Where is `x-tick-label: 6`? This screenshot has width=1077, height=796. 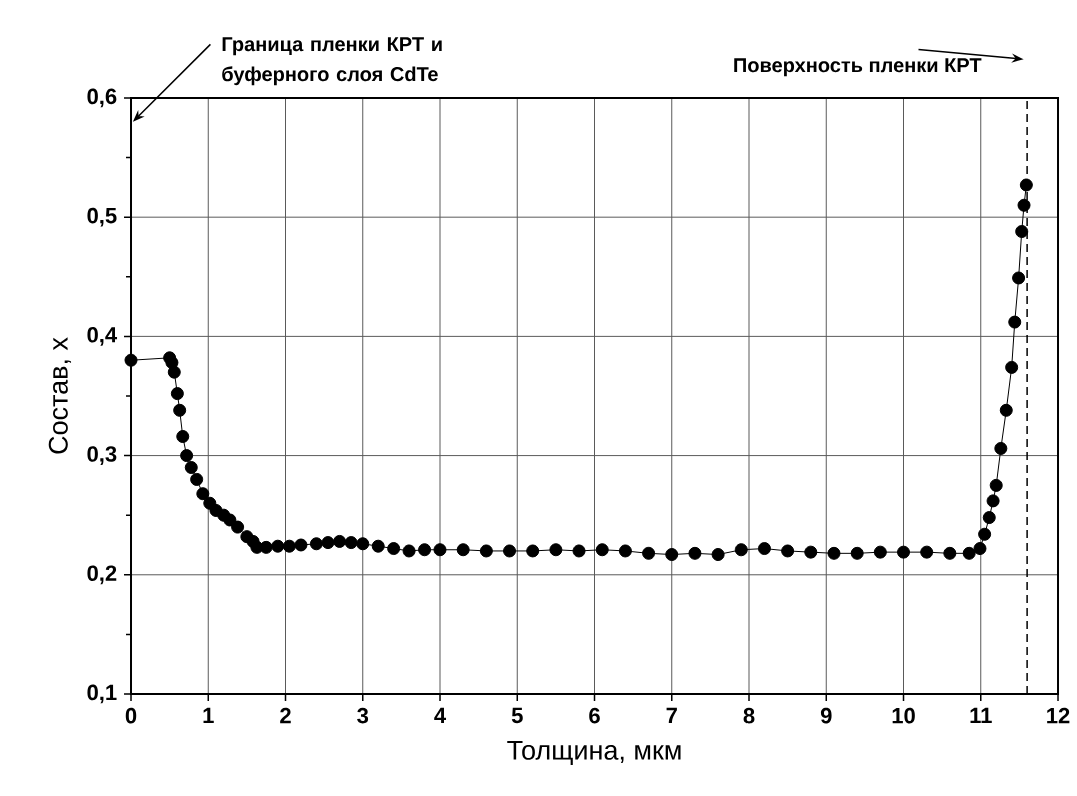 x-tick-label: 6 is located at coordinates (594, 715).